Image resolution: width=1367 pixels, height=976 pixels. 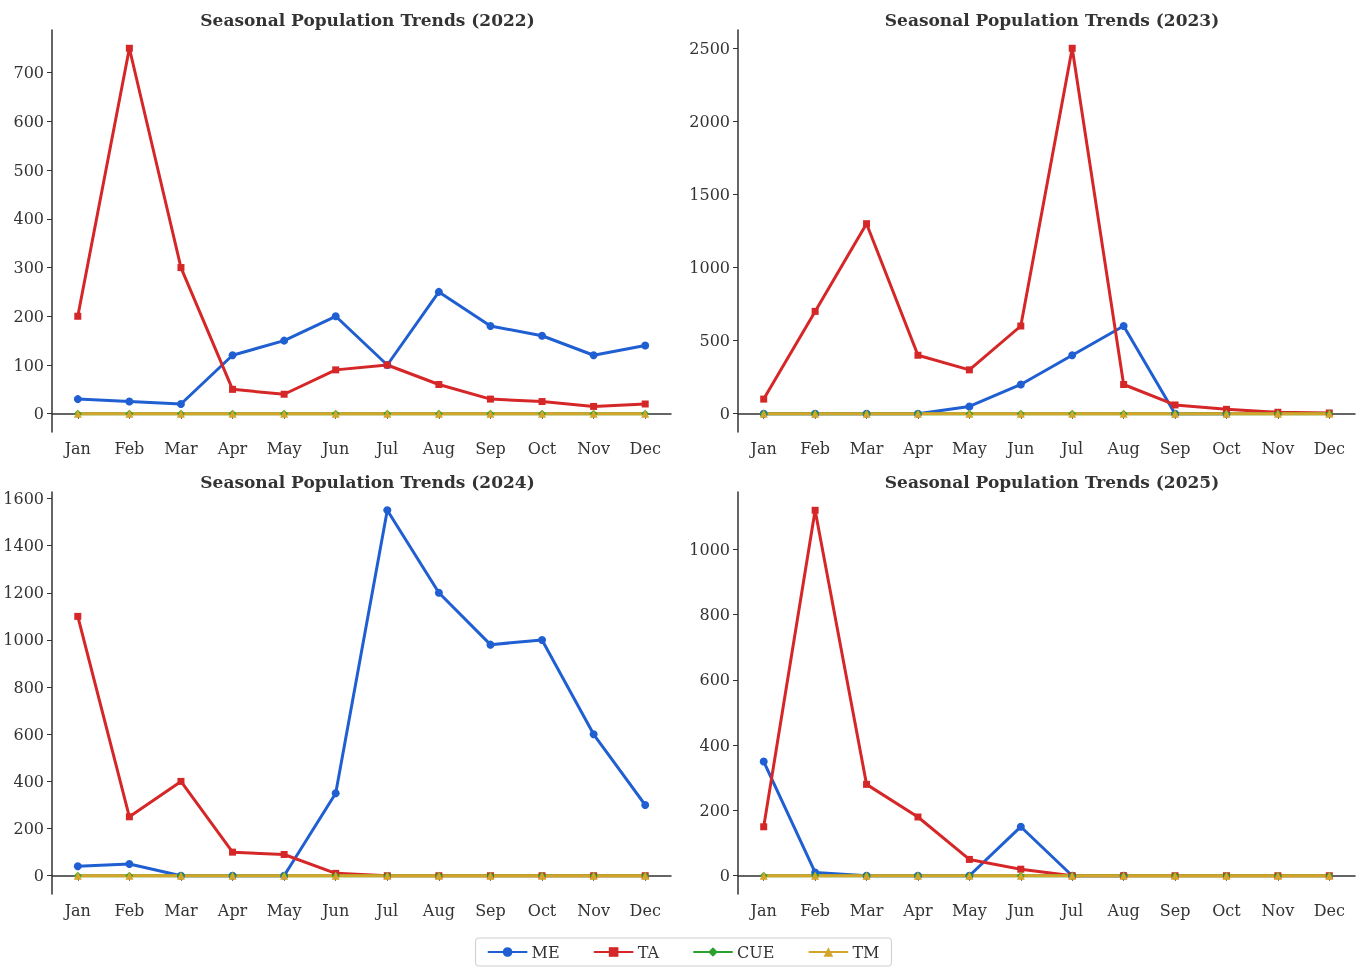 I want to click on legend-label: TA, so click(x=648, y=952).